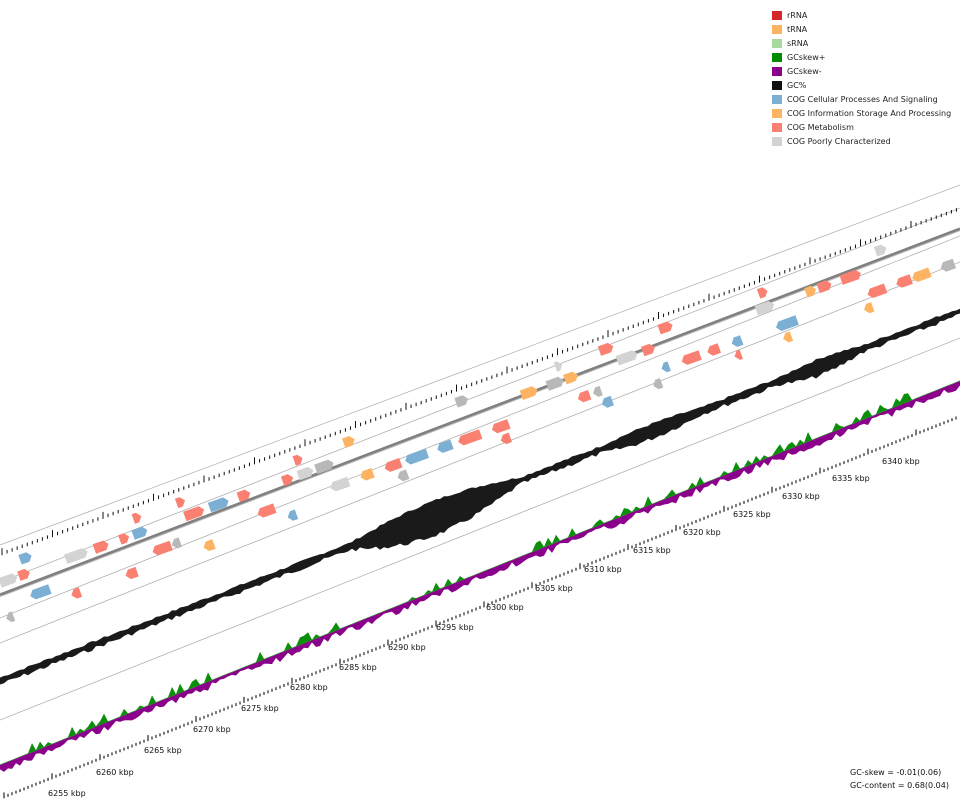 The width and height of the screenshot is (960, 800). What do you see at coordinates (861, 57) in the screenshot?
I see `legend-item-gcskew-plus: GCskew+` at bounding box center [861, 57].